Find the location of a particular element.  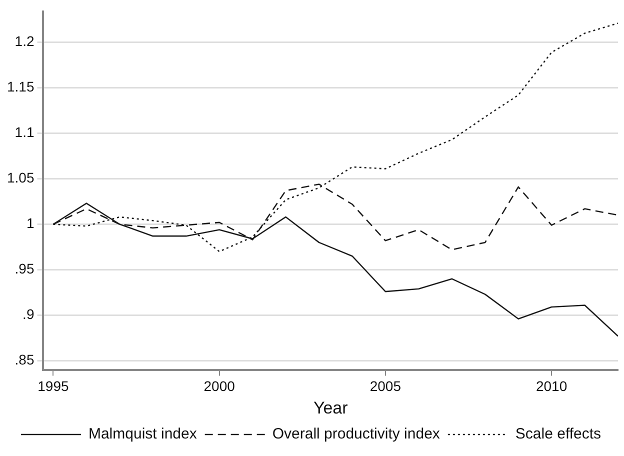

x-tick-label: 2010 is located at coordinates (552, 386).